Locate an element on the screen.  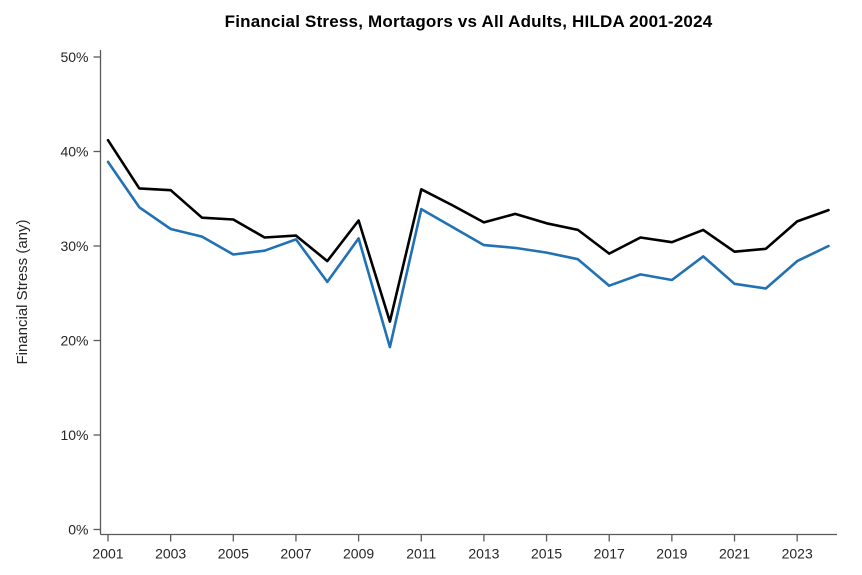
x-tick-label: 2015 is located at coordinates (546, 554).